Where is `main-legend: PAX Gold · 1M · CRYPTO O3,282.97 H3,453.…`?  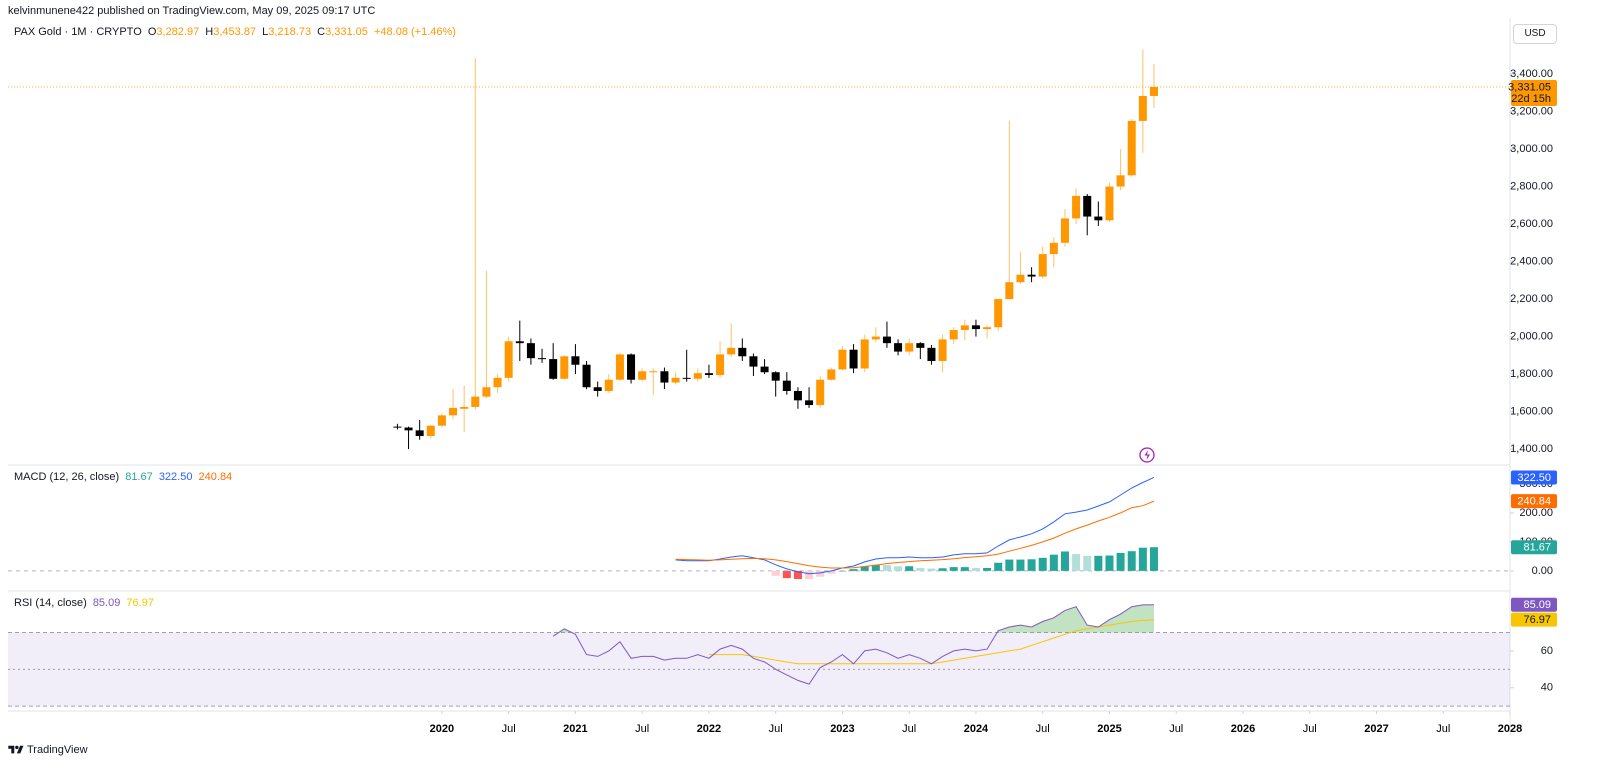
main-legend: PAX Gold · 1M · CRYPTO O3,282.97 H3,453.… is located at coordinates (236, 32).